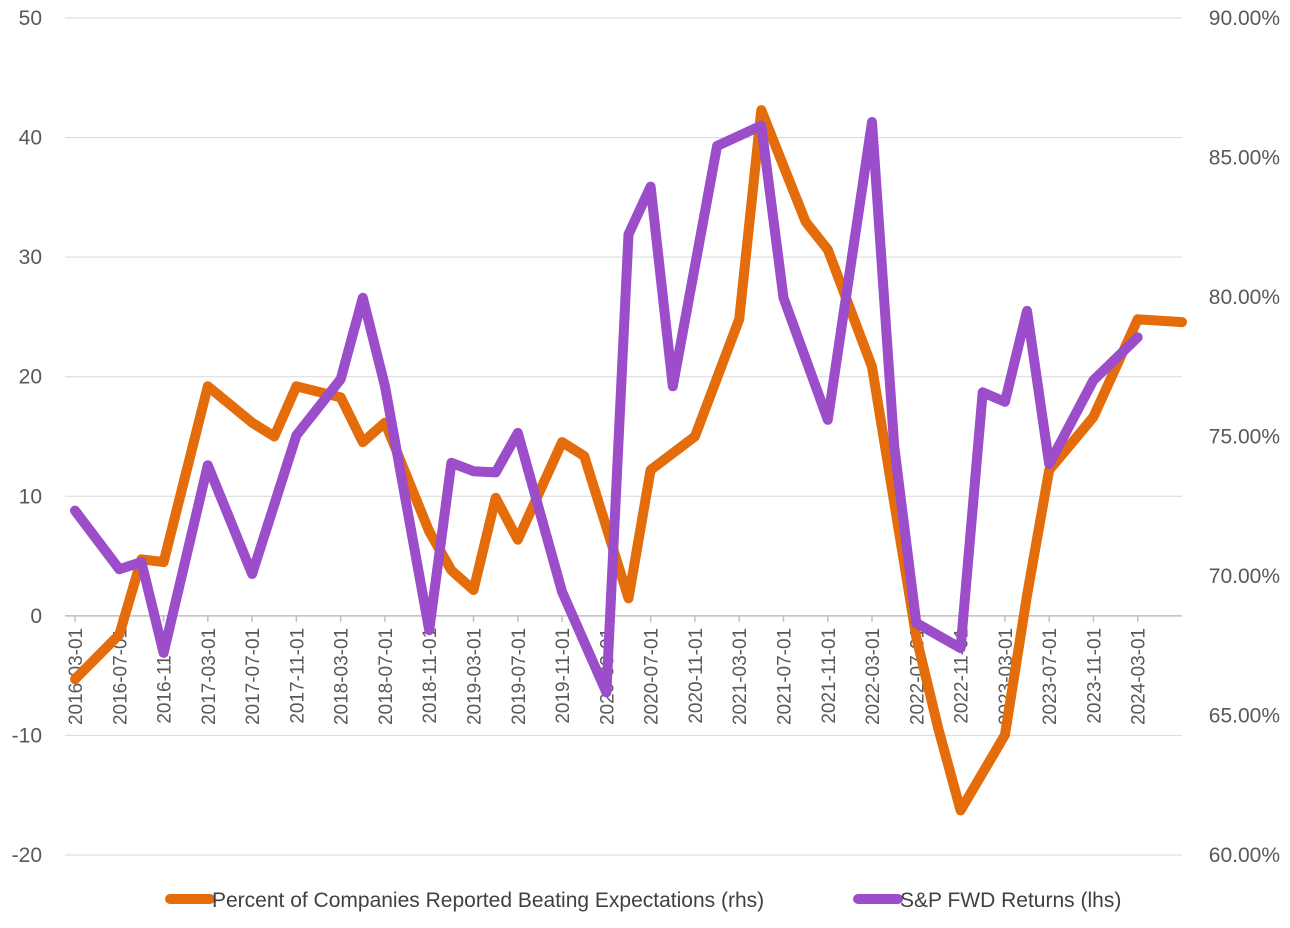 This screenshot has height=928, width=1290. I want to click on right-tick-label: 90.00%, so click(1244, 18).